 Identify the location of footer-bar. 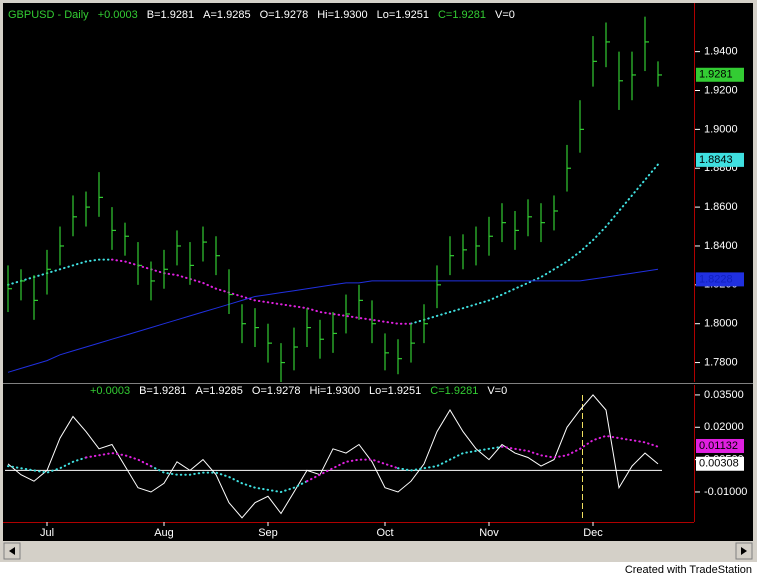
(378, 569).